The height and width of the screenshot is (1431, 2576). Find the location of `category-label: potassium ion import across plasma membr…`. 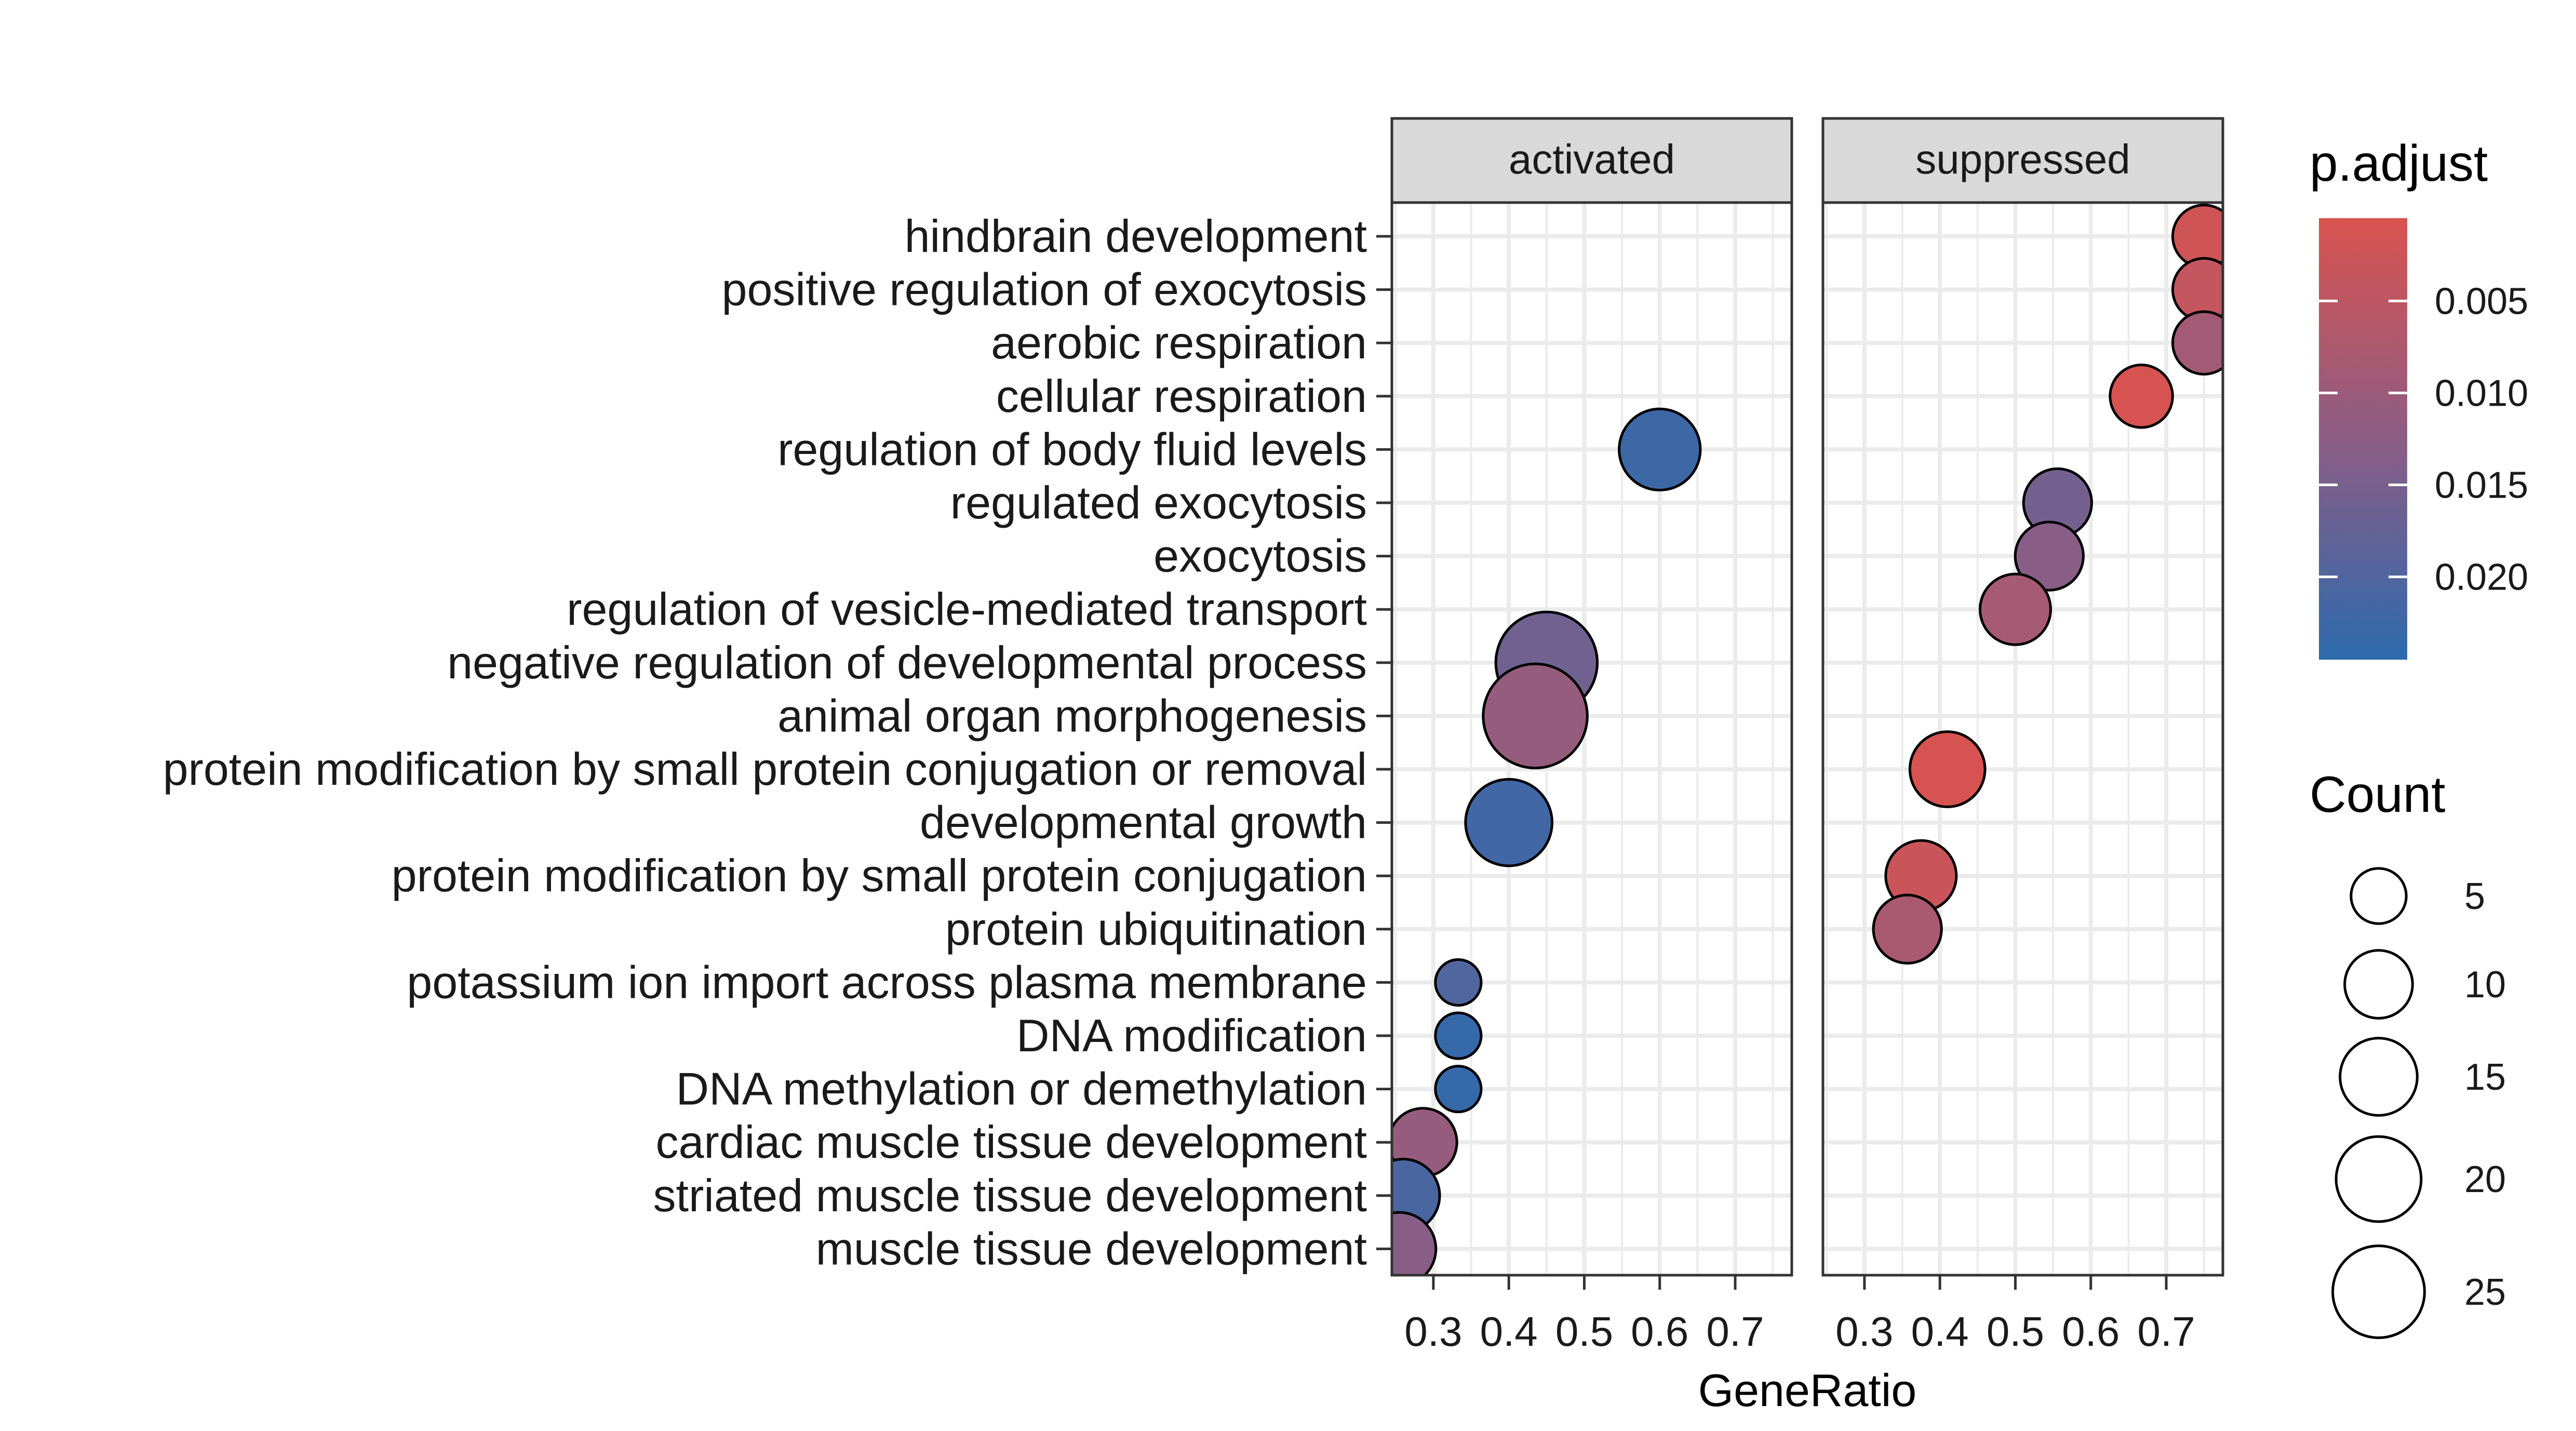

category-label: potassium ion import across plasma membr… is located at coordinates (887, 982).